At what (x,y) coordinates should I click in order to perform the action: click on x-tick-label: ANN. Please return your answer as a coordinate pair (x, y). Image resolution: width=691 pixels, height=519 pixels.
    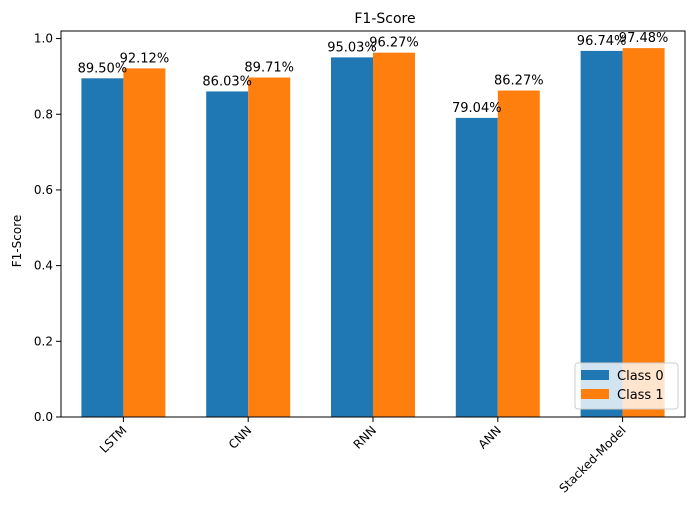
    Looking at the image, I should click on (490, 437).